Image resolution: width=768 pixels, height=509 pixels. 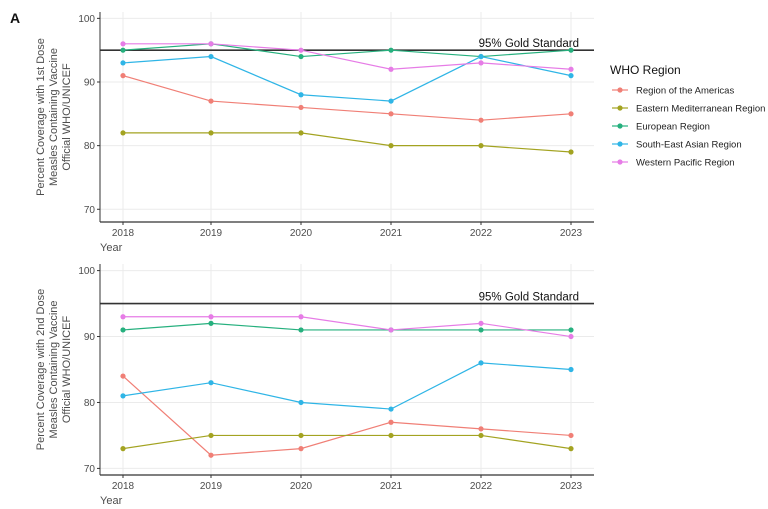 What do you see at coordinates (700, 109) in the screenshot?
I see `legend-label: Eastern Mediterranean Region` at bounding box center [700, 109].